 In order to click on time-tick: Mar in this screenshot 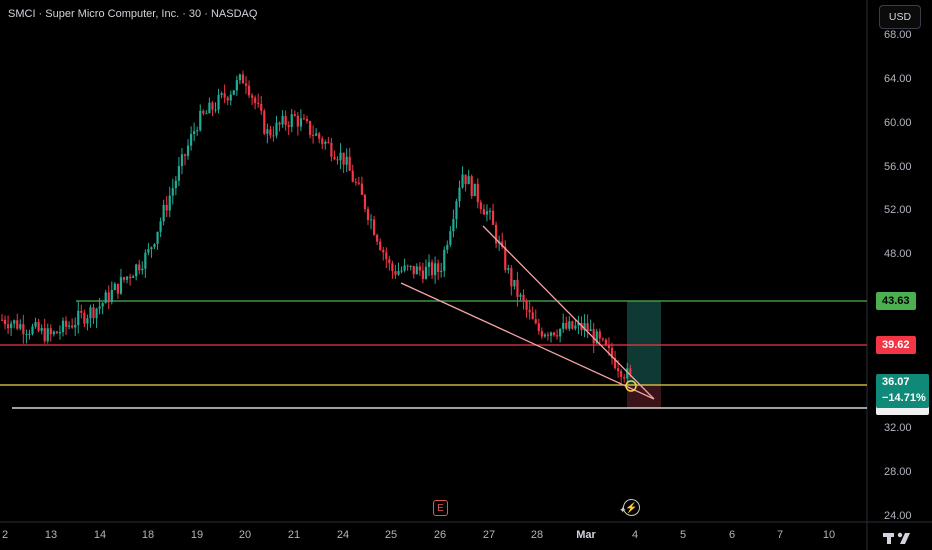, I will do `click(586, 535)`.